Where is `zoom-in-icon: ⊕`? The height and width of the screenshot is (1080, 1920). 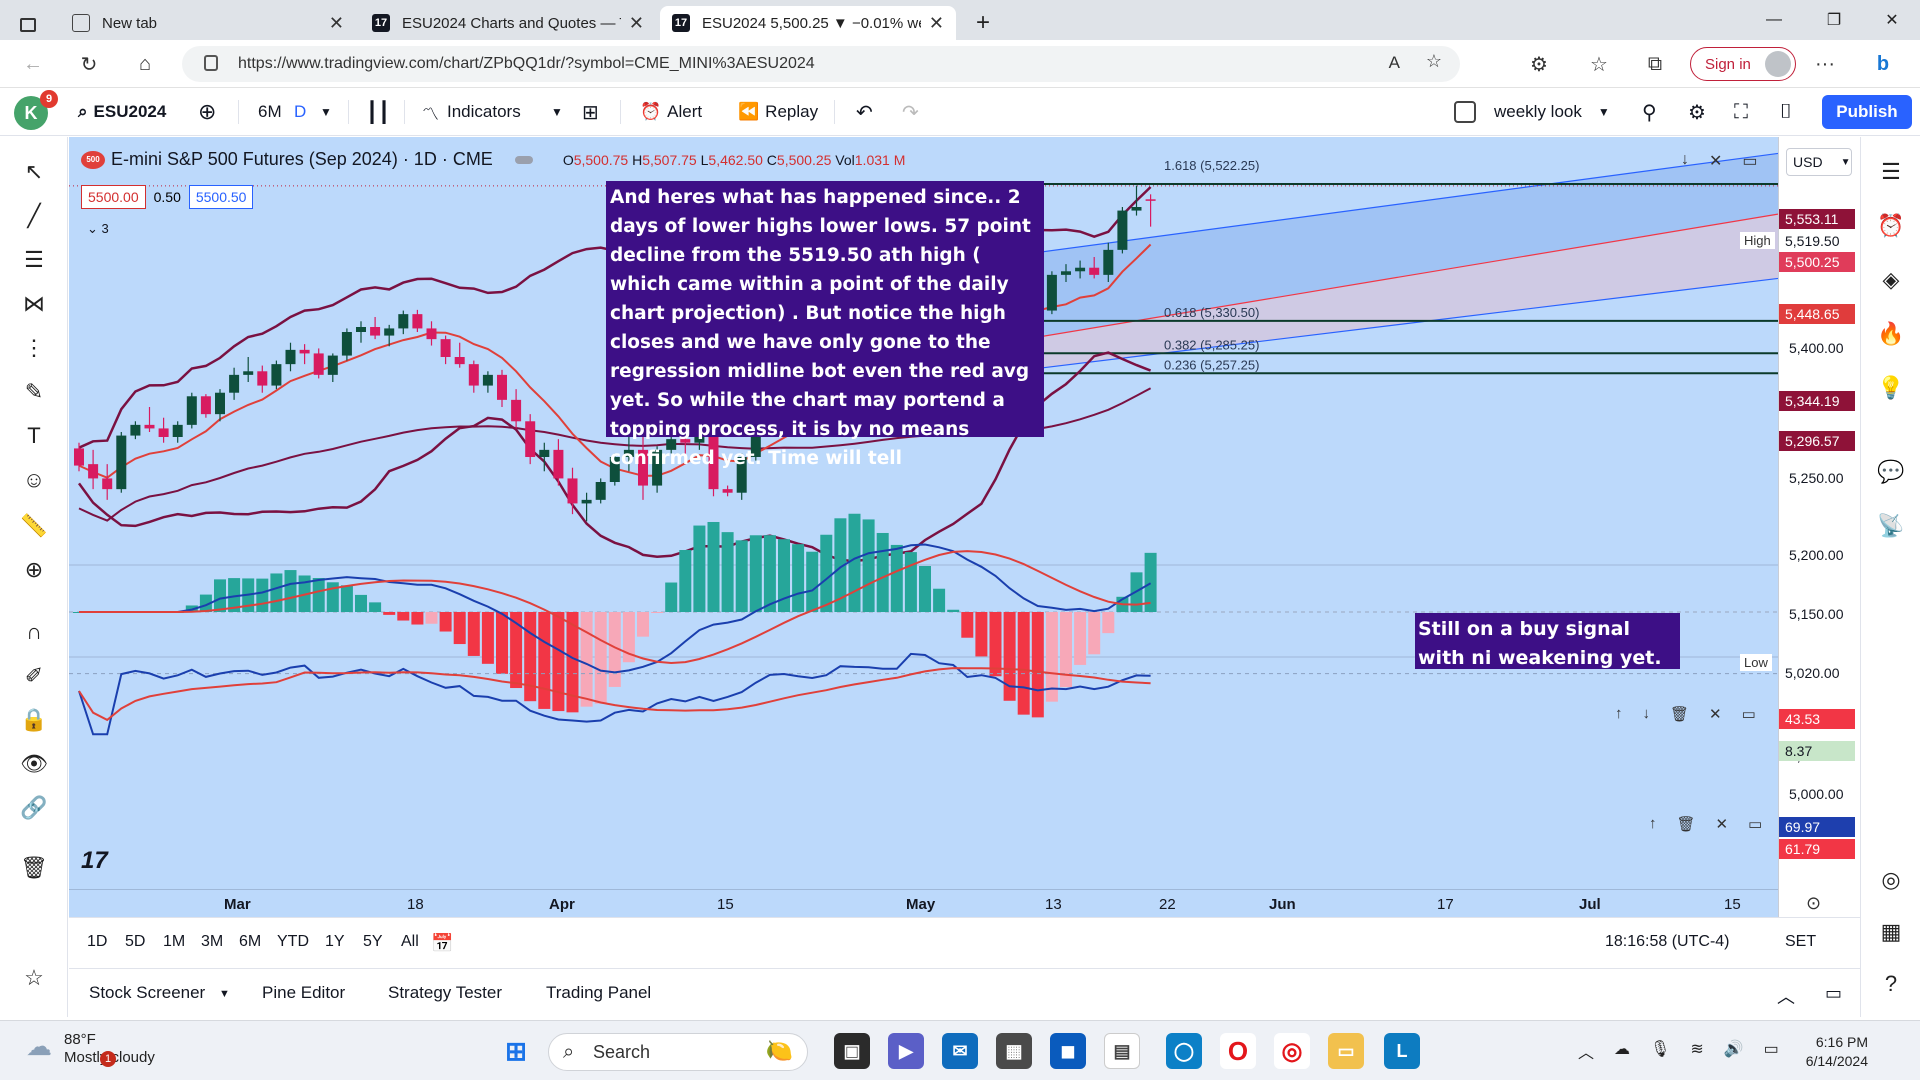
zoom-in-icon: ⊕ is located at coordinates (34, 569).